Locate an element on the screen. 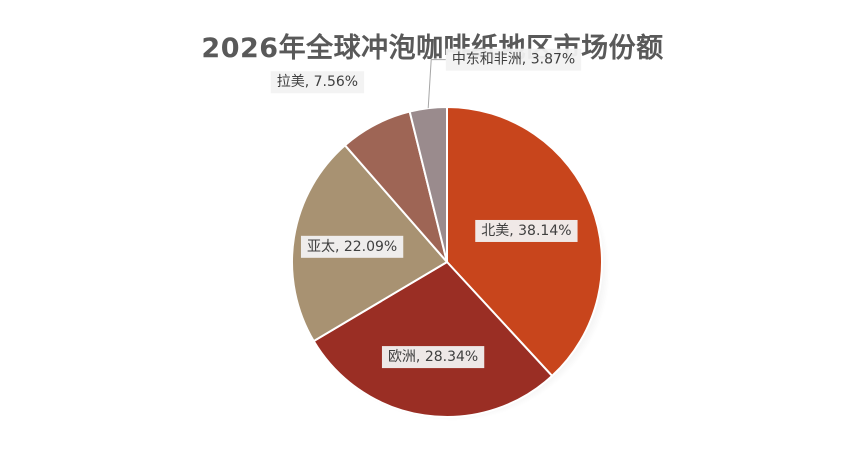 Image resolution: width=865 pixels, height=453 pixels. data-label-3: 拉美, 7.56% is located at coordinates (317, 82).